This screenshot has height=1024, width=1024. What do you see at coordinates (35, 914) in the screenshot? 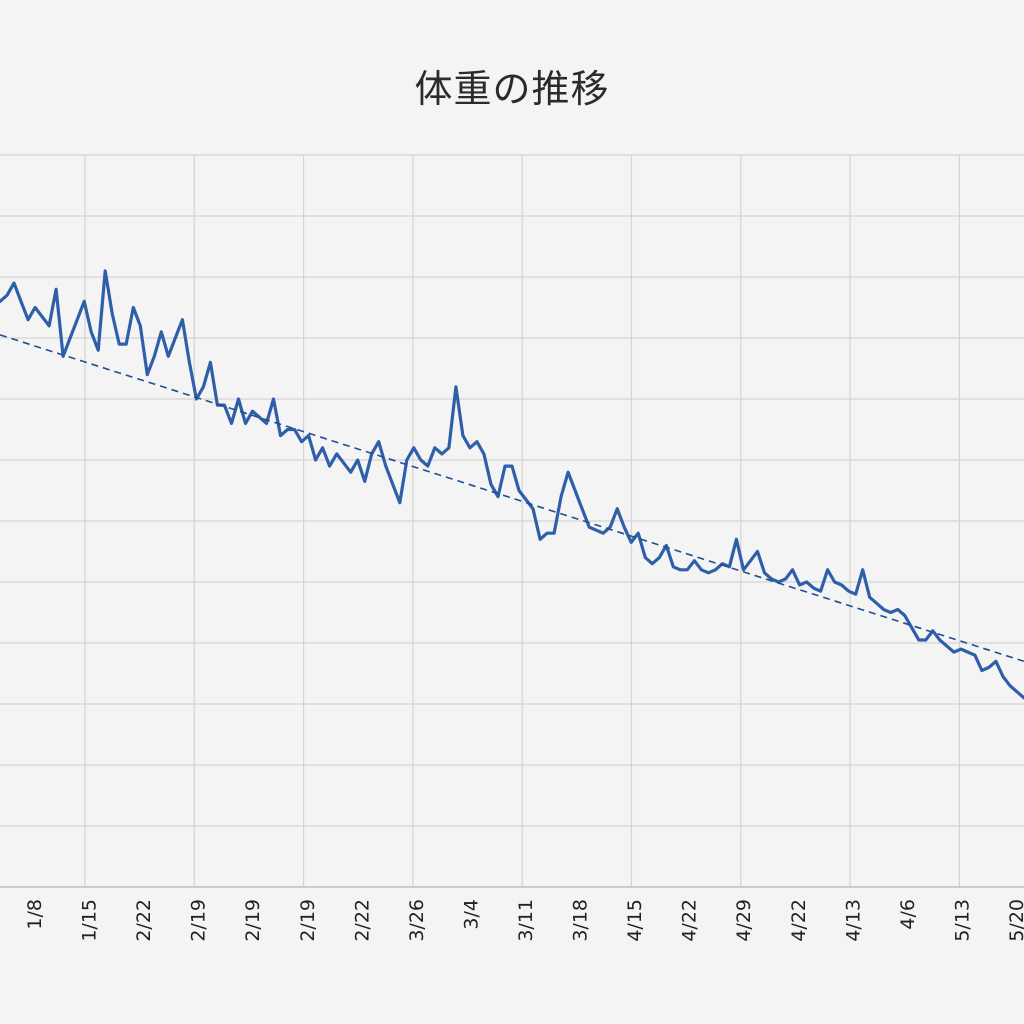
I see `x-tick-label: 1/8` at bounding box center [35, 914].